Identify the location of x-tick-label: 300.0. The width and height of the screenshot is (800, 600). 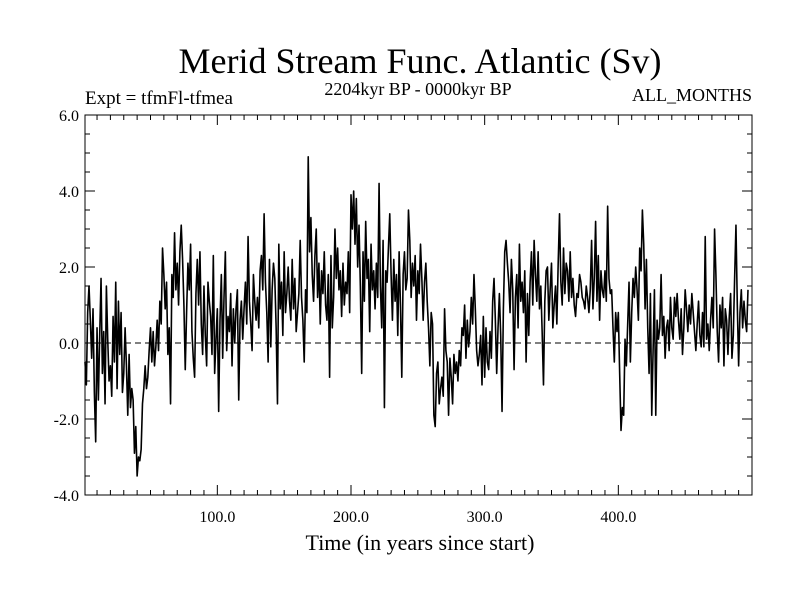
(485, 517).